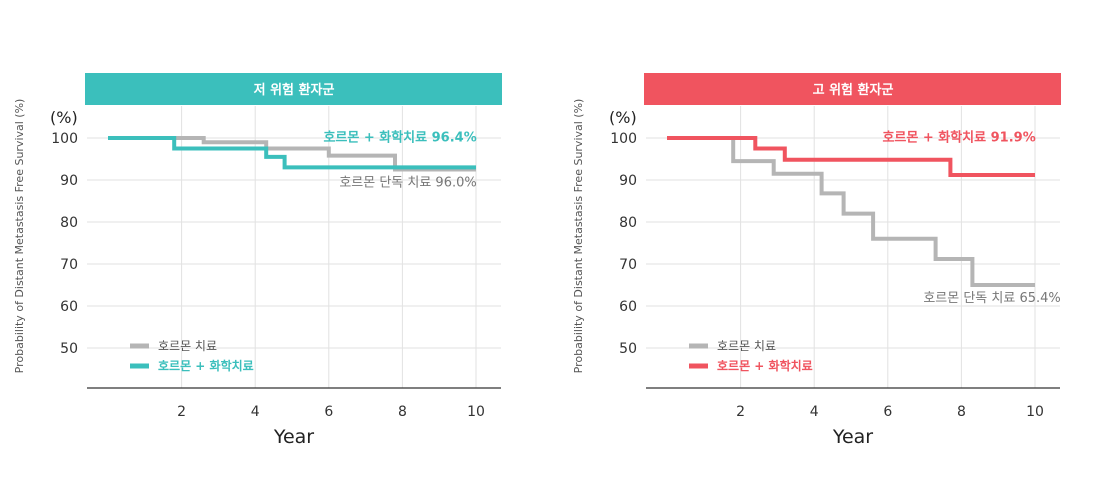  I want to click on series-annotation: 호르몬 + 화학치료 96.4%, so click(399, 137).